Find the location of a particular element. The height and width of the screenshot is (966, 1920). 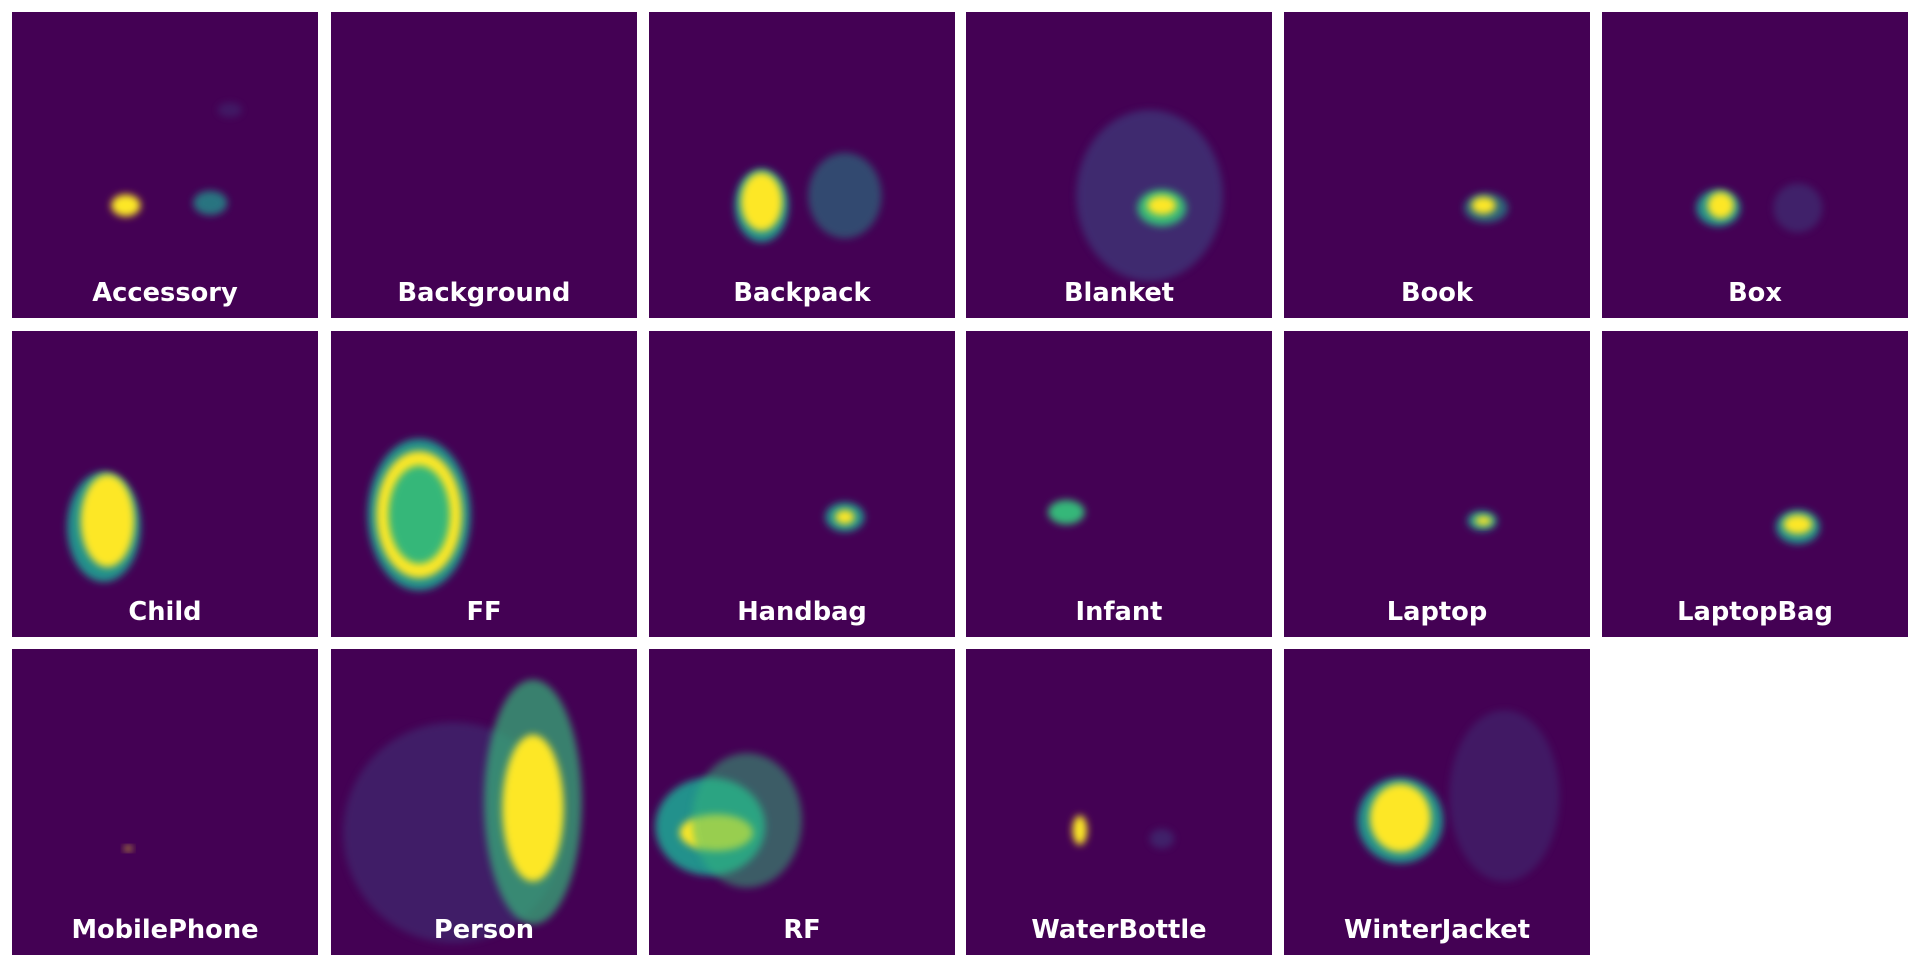

heatmap-panel: Blanket is located at coordinates (1119, 165).